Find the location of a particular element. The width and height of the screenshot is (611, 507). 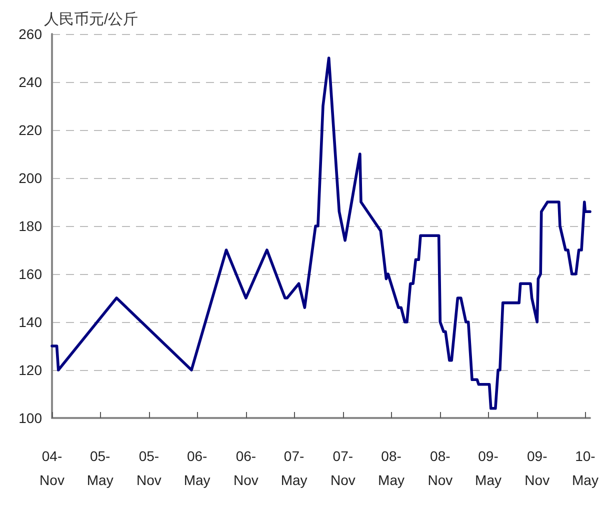

y-tick-label: 260 is located at coordinates (30, 34).